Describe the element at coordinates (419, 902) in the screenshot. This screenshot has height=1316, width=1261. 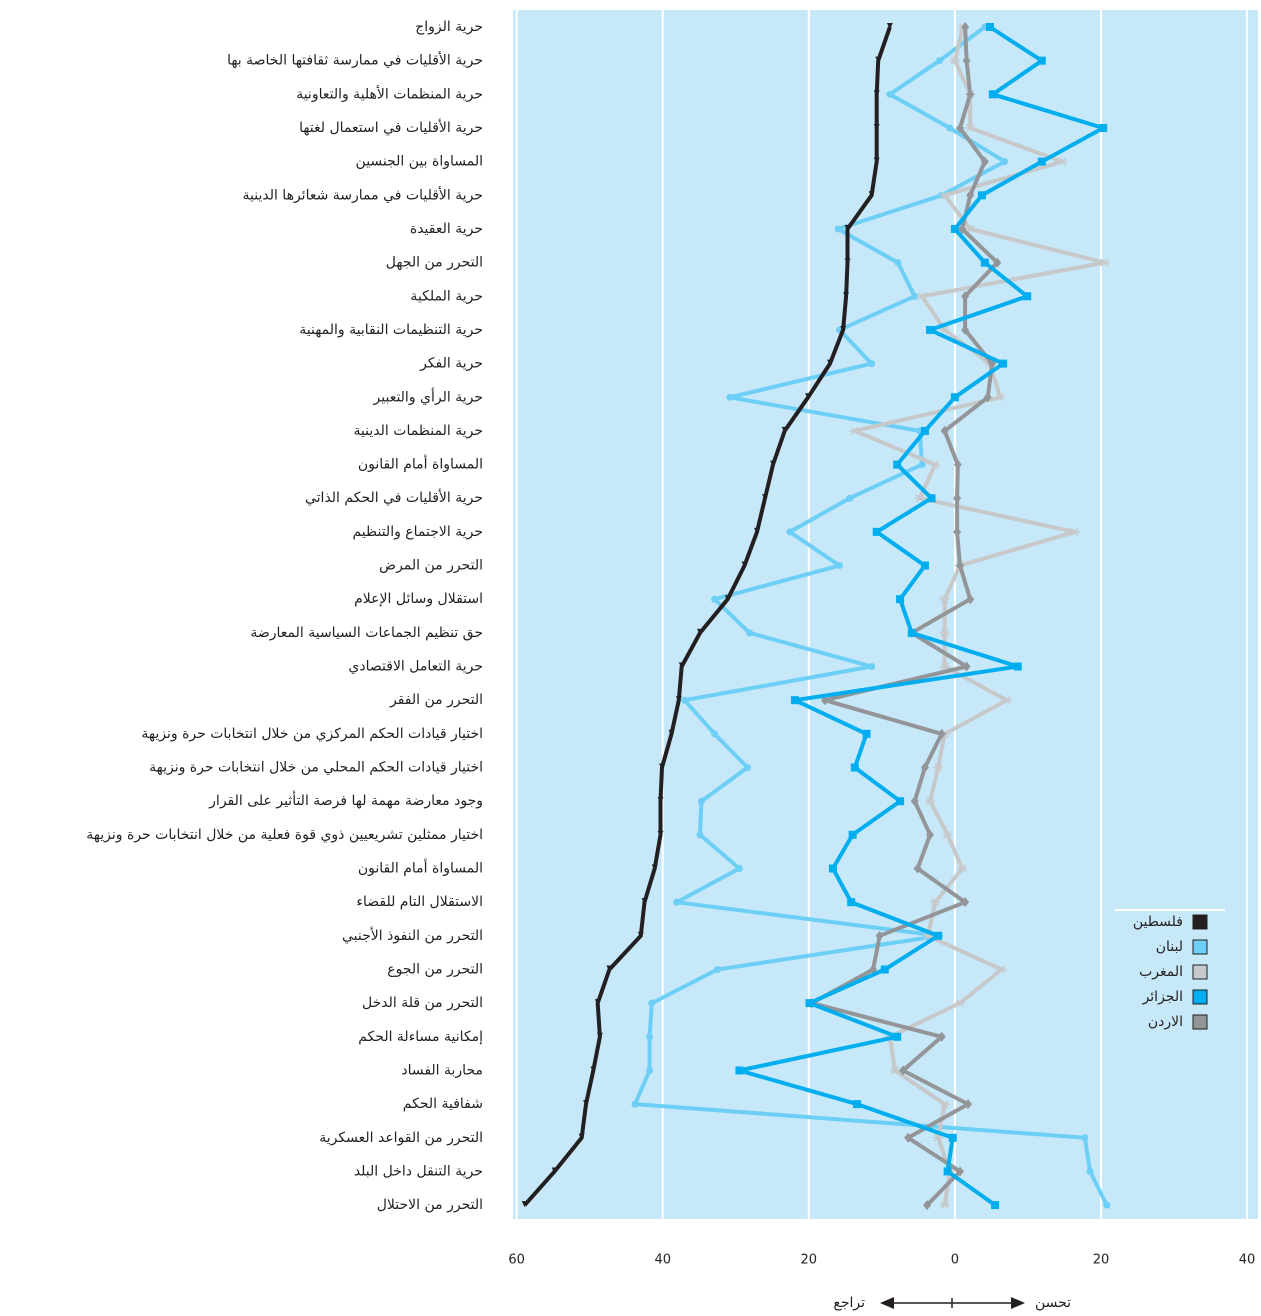
I see `category-label: الاستقلال التام للقضاء` at that location.